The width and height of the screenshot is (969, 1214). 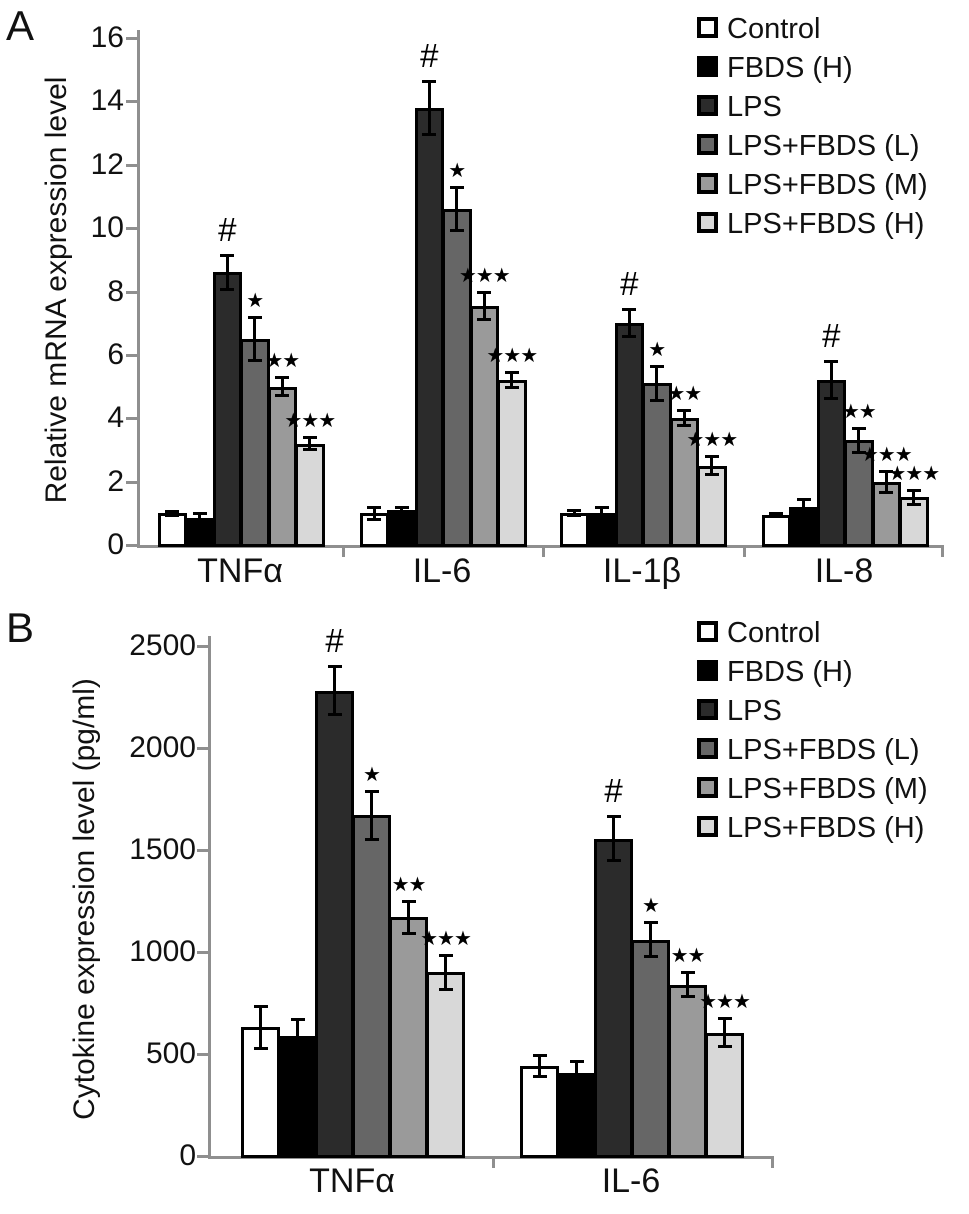 I want to click on bar-LPS+FBDS(H)-IL-6, so click(x=512, y=463).